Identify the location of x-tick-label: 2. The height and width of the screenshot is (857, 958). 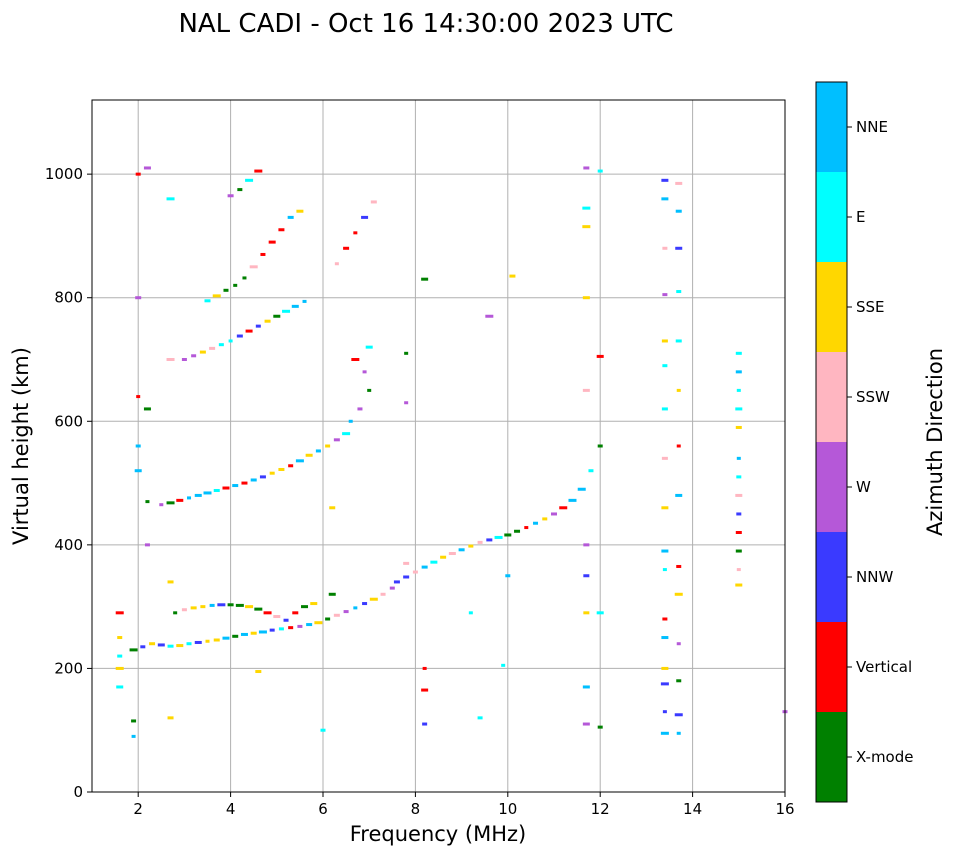
(138, 809).